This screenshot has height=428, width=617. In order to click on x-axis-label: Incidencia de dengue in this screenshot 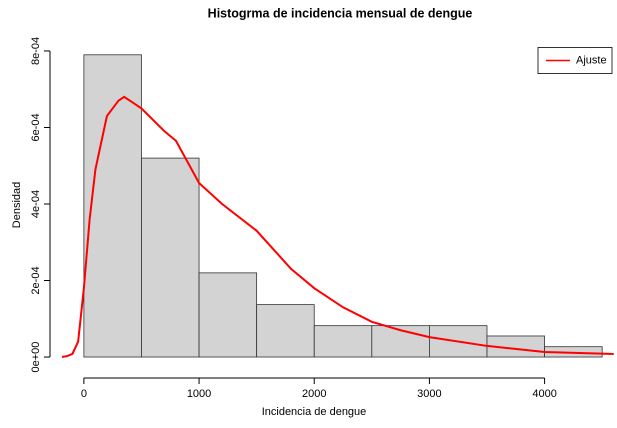, I will do `click(314, 412)`.